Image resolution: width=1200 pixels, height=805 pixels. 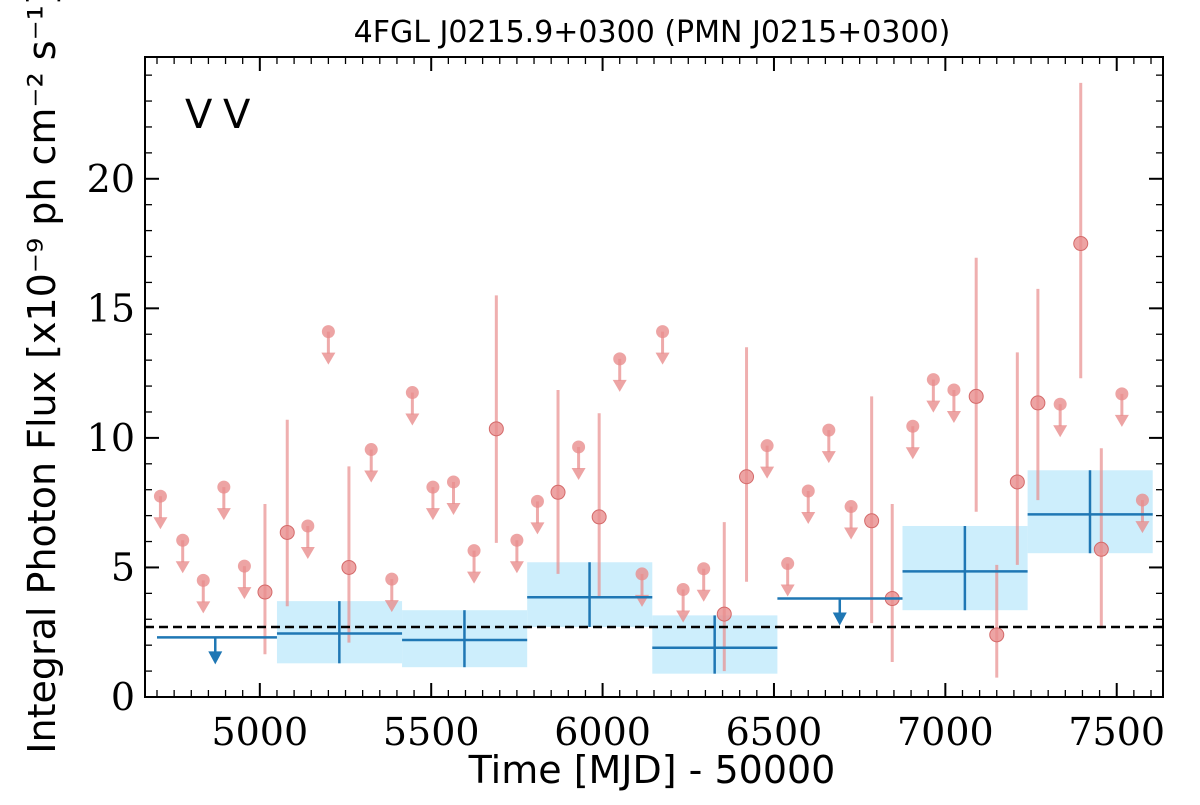 I want to click on x-axis-label: Time [MJD] - 50000, so click(x=652, y=770).